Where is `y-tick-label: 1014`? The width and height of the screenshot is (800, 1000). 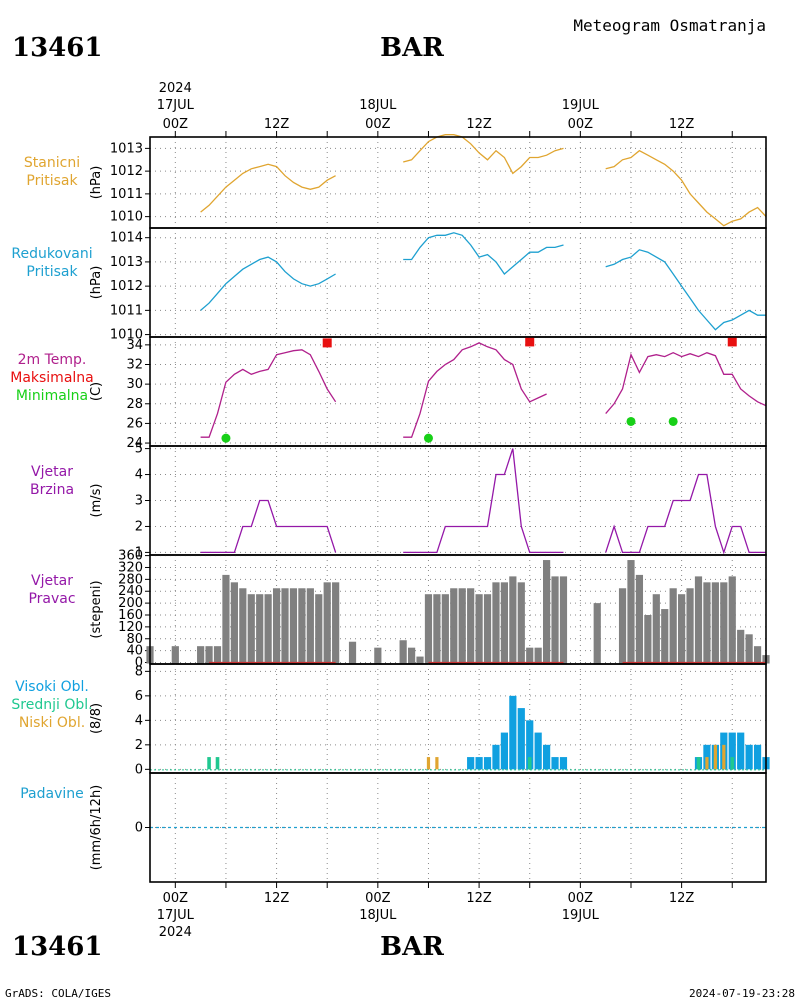
y-tick-label: 1014 is located at coordinates (126, 238).